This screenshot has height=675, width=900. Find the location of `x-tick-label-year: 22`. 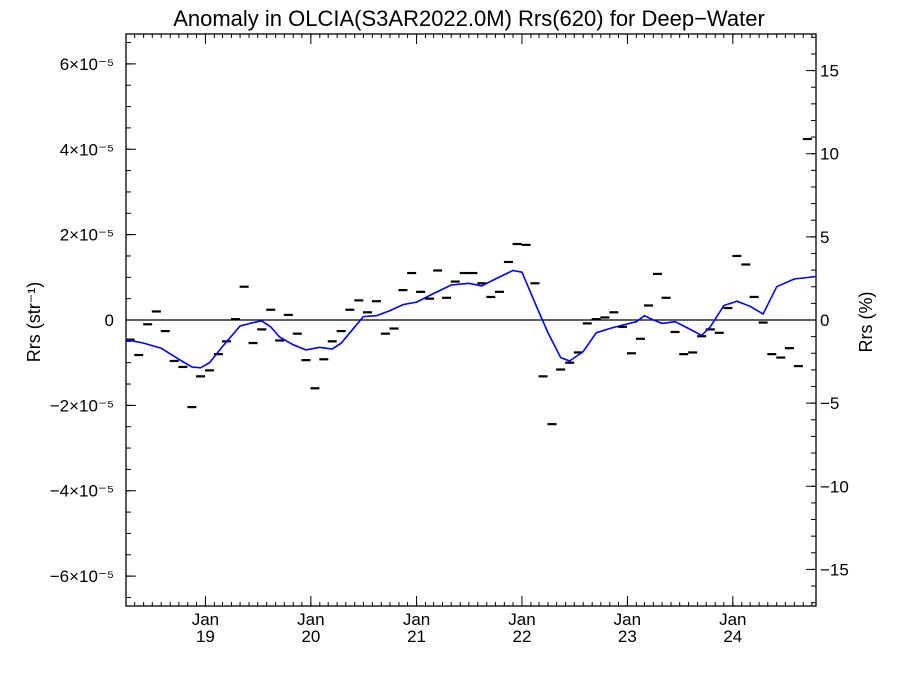

x-tick-label-year: 22 is located at coordinates (522, 636).